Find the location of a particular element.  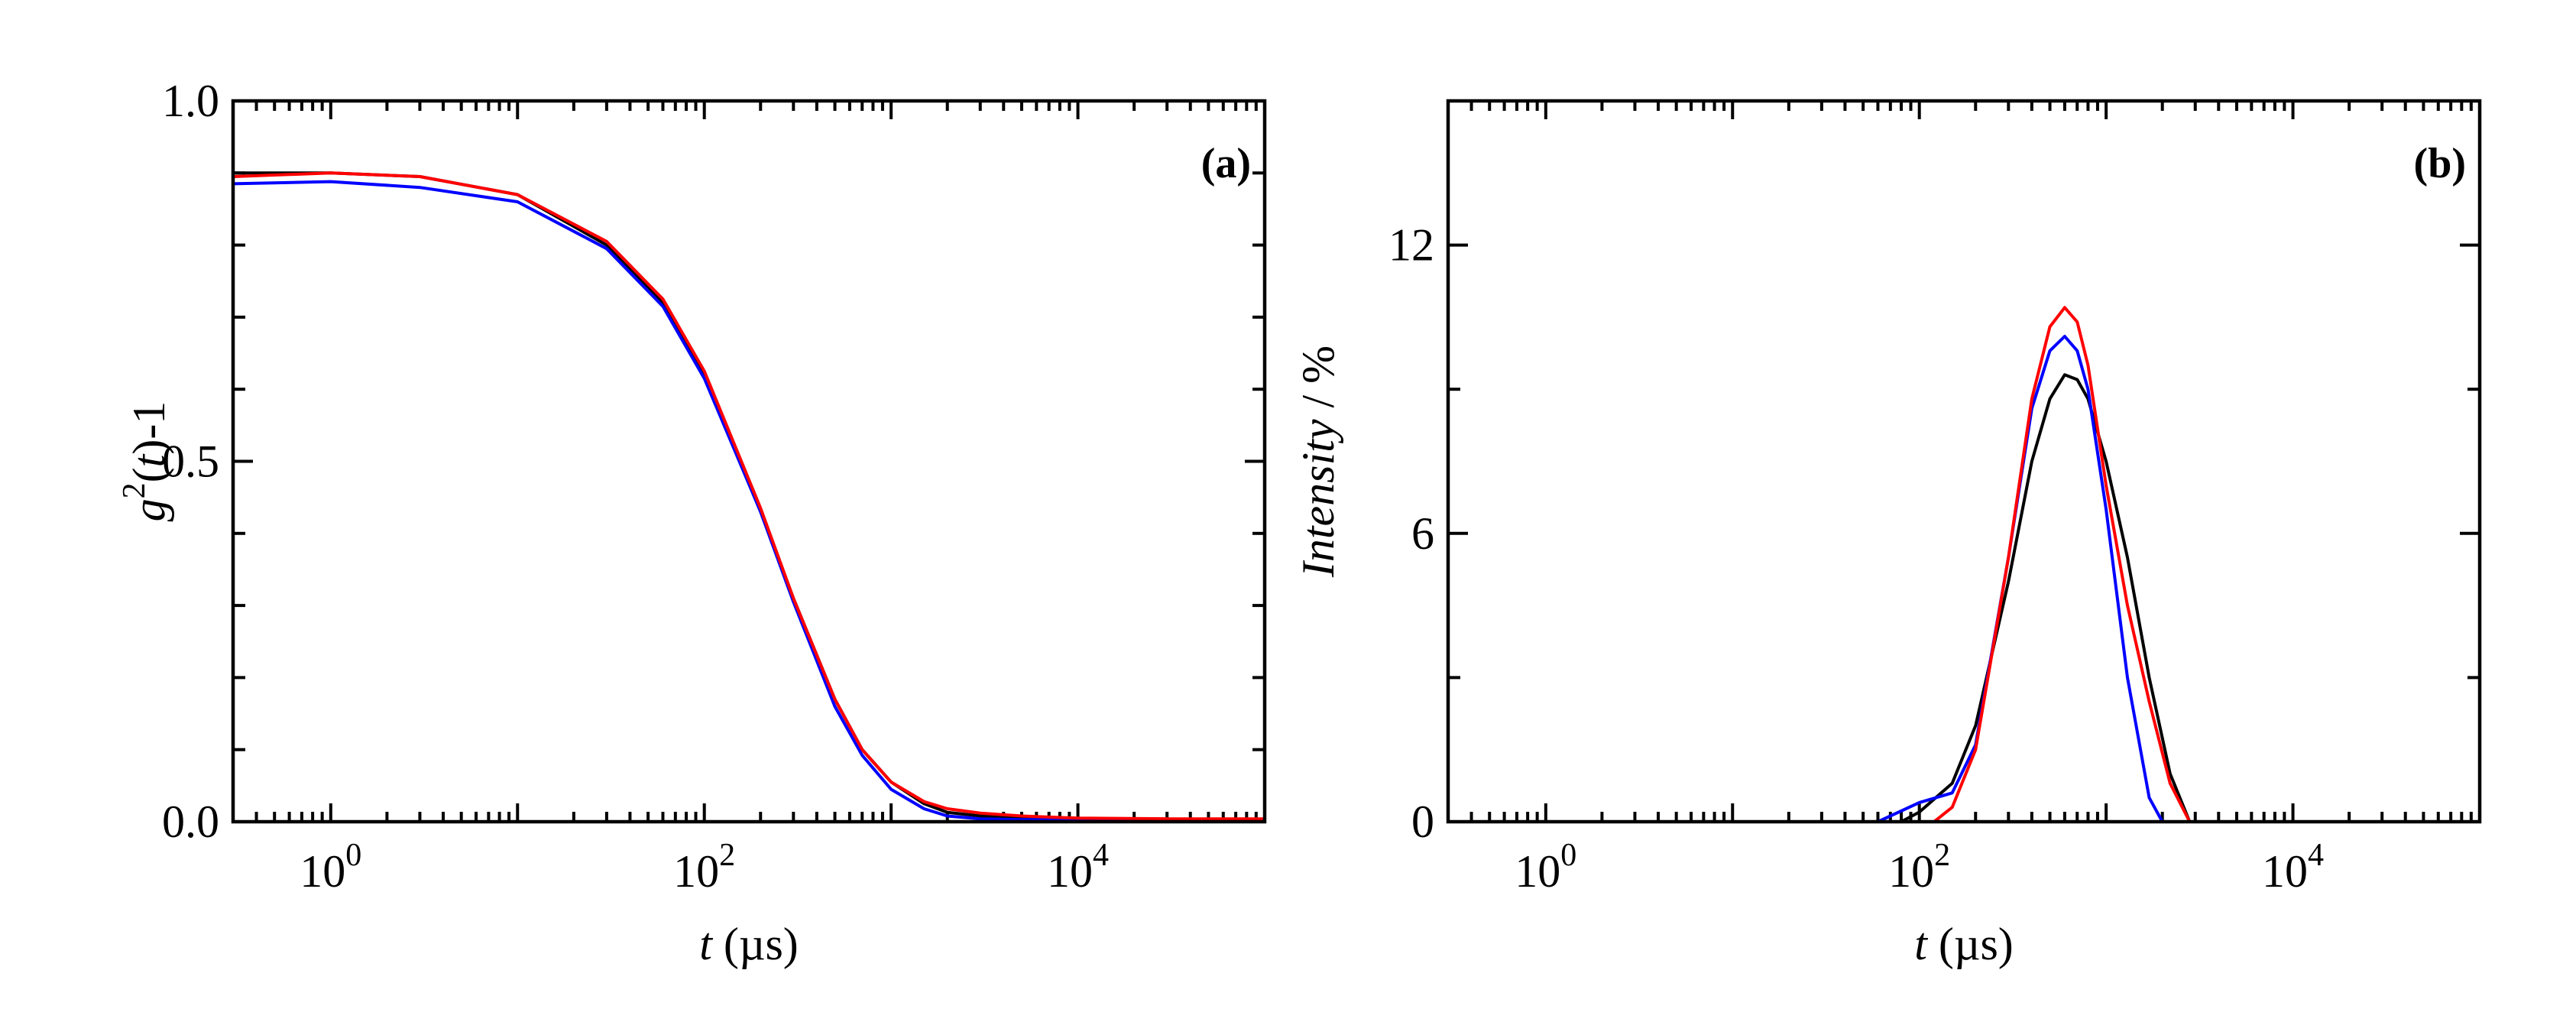

y-tick-label: 6 is located at coordinates (1422, 533).